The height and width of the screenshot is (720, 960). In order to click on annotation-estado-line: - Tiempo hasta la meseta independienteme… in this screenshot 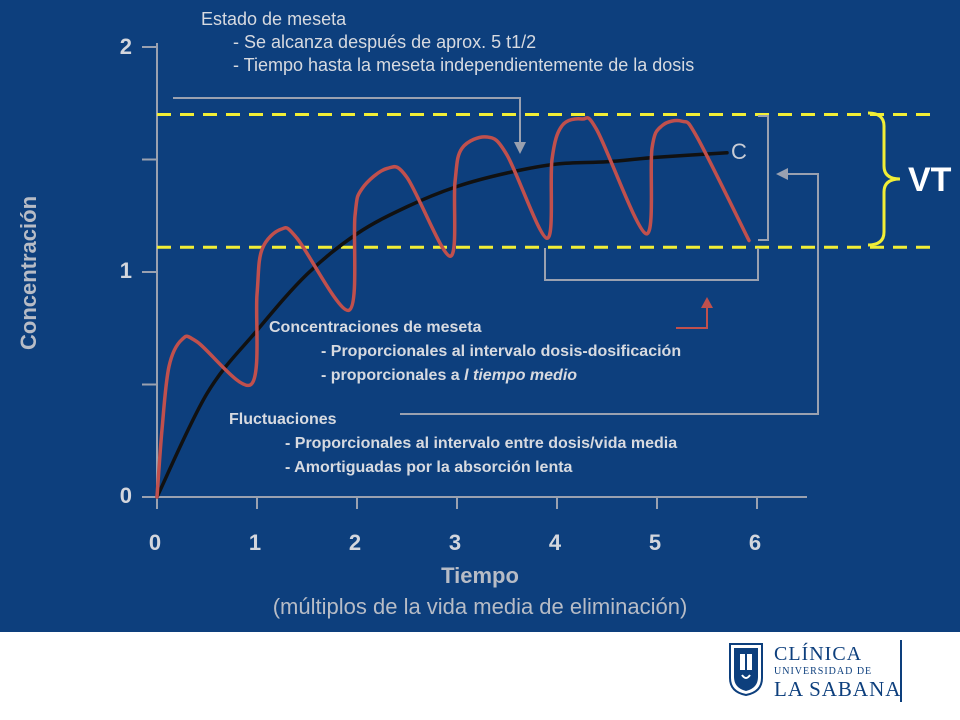, I will do `click(464, 65)`.